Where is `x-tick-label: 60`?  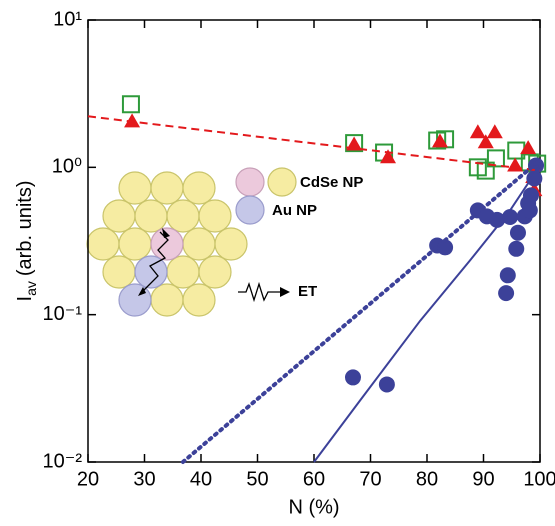 x-tick-label: 60 is located at coordinates (314, 479).